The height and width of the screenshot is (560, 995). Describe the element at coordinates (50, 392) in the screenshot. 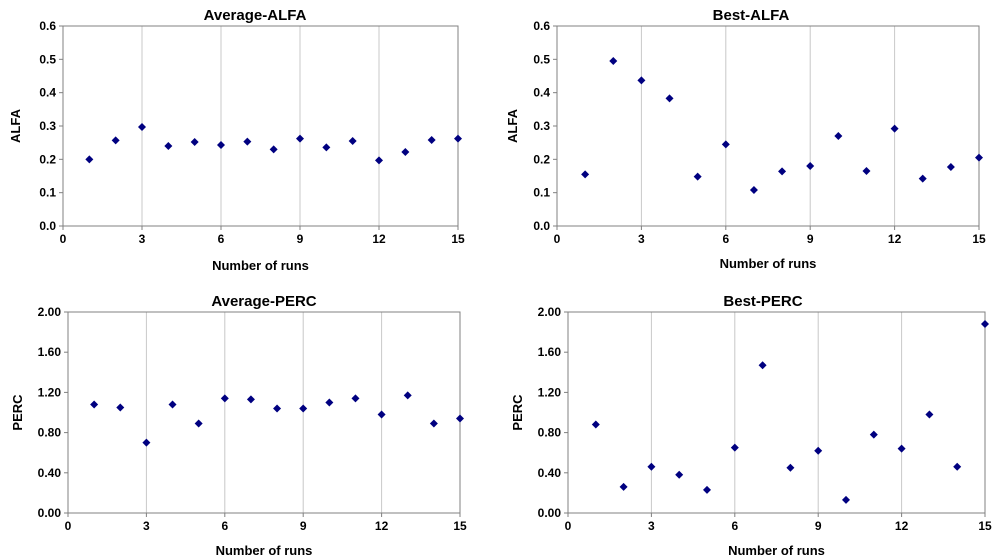

I see `y-tick-label: 1.20` at that location.